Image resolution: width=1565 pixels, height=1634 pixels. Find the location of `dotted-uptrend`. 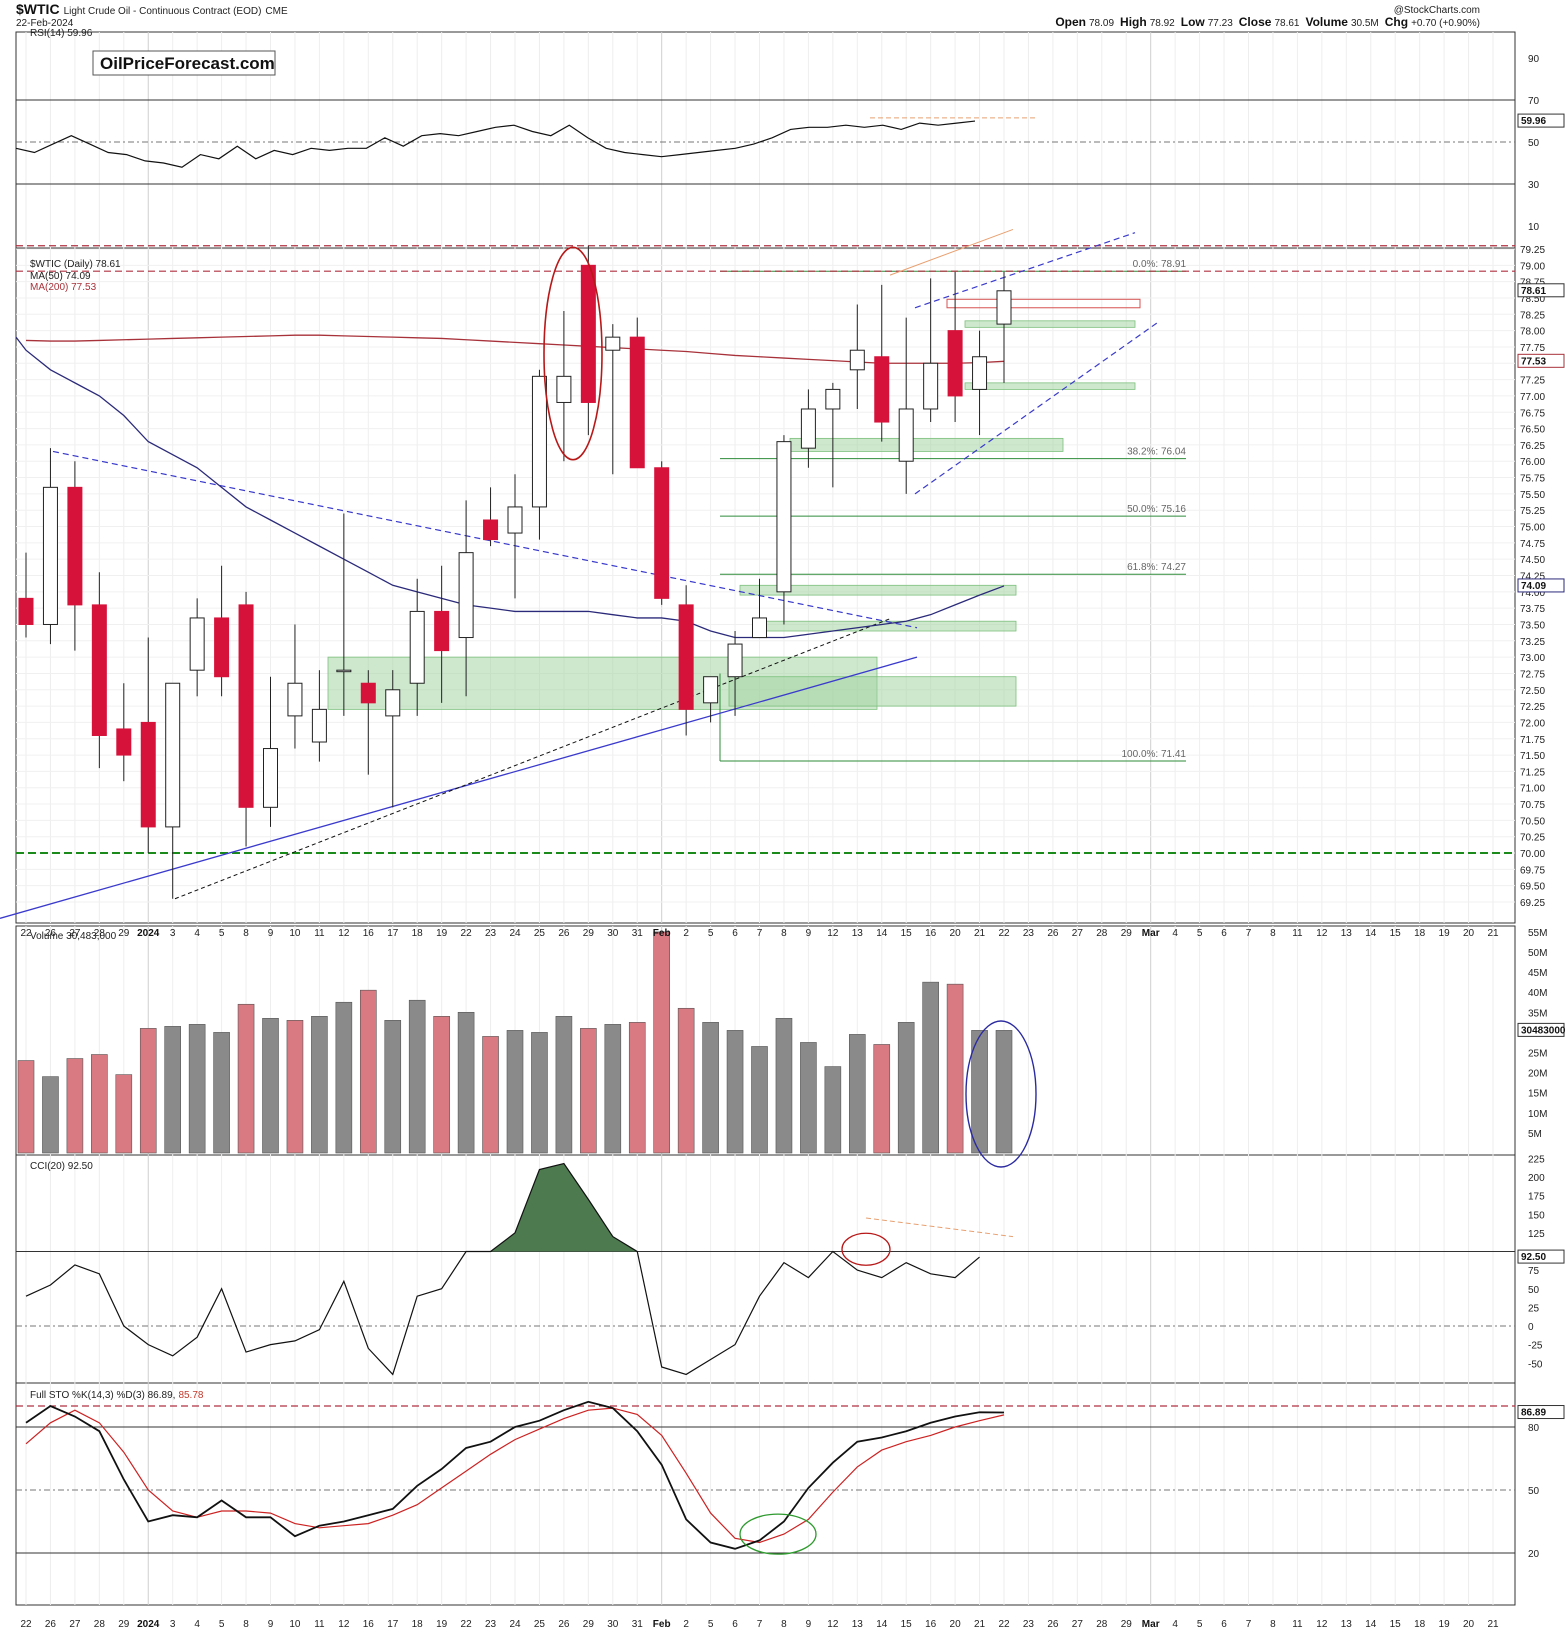

dotted-uptrend is located at coordinates (533, 758).